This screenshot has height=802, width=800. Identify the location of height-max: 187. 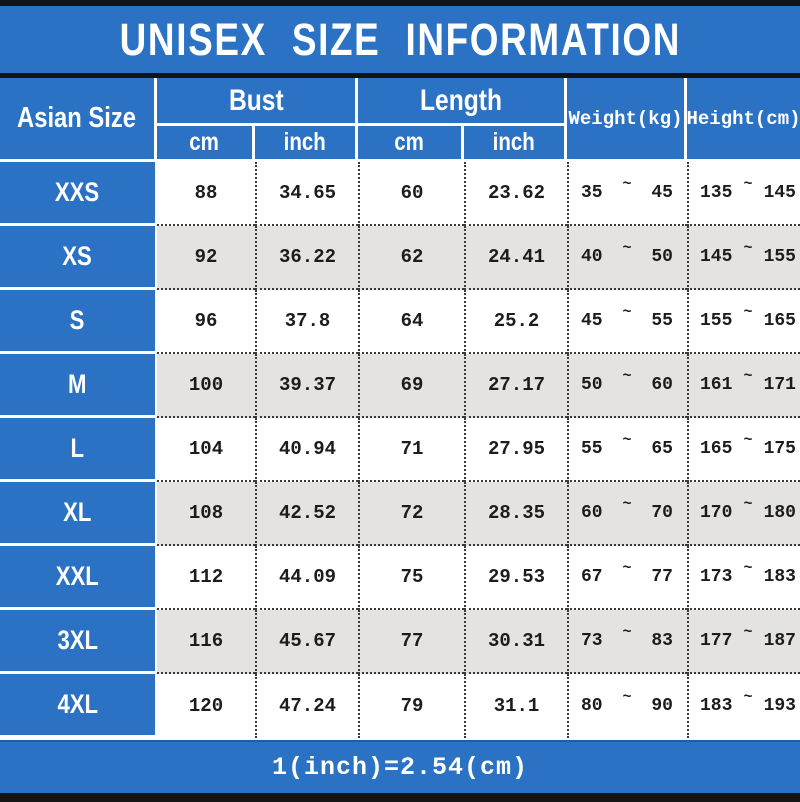
(779, 641).